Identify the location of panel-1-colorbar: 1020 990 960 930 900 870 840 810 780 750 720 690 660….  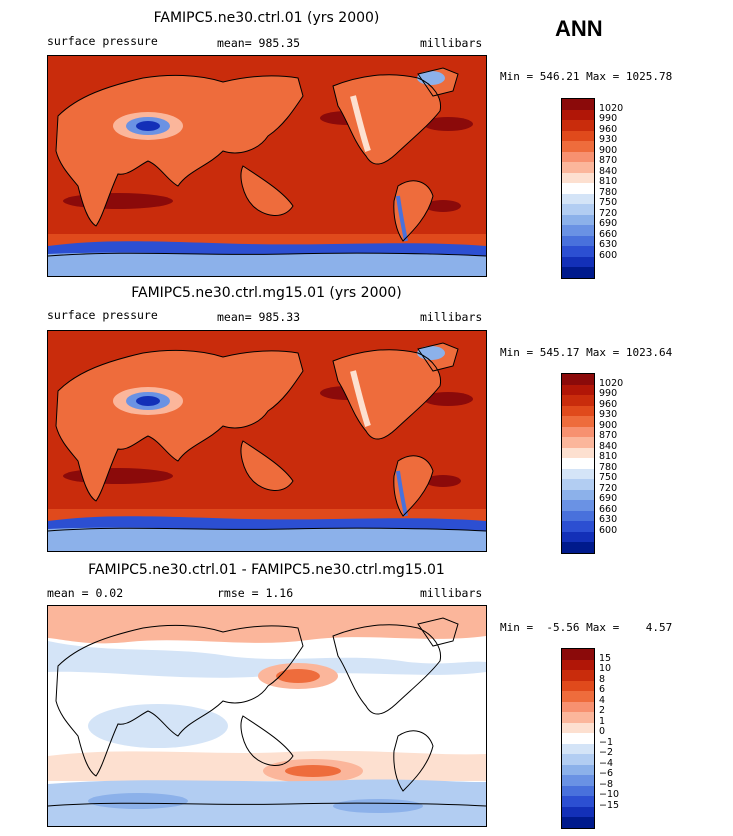
(592, 188).